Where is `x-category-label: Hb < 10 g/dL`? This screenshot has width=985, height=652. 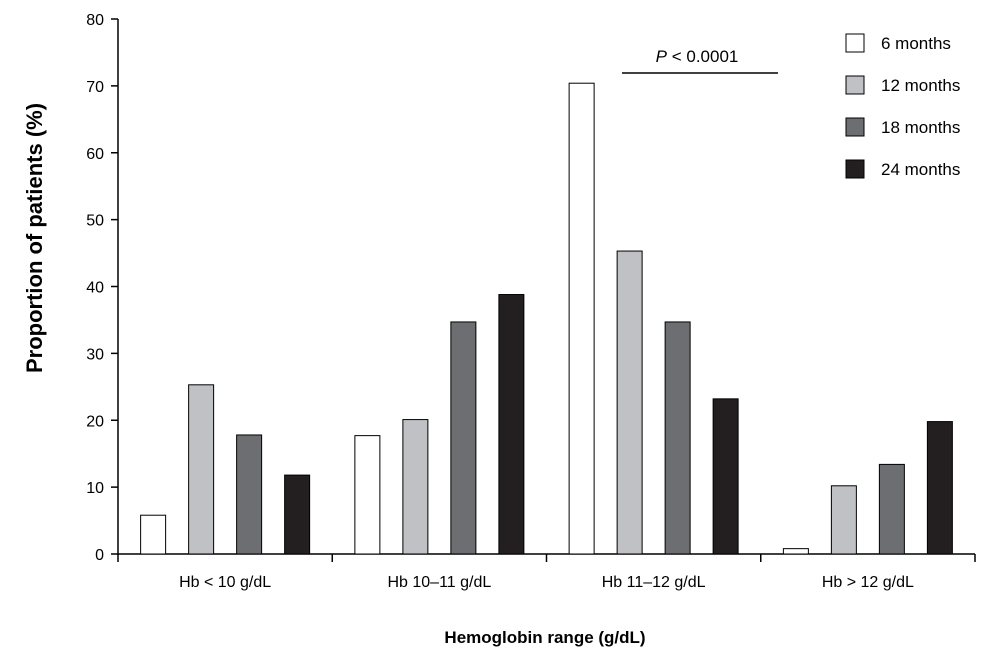 x-category-label: Hb < 10 g/dL is located at coordinates (225, 582).